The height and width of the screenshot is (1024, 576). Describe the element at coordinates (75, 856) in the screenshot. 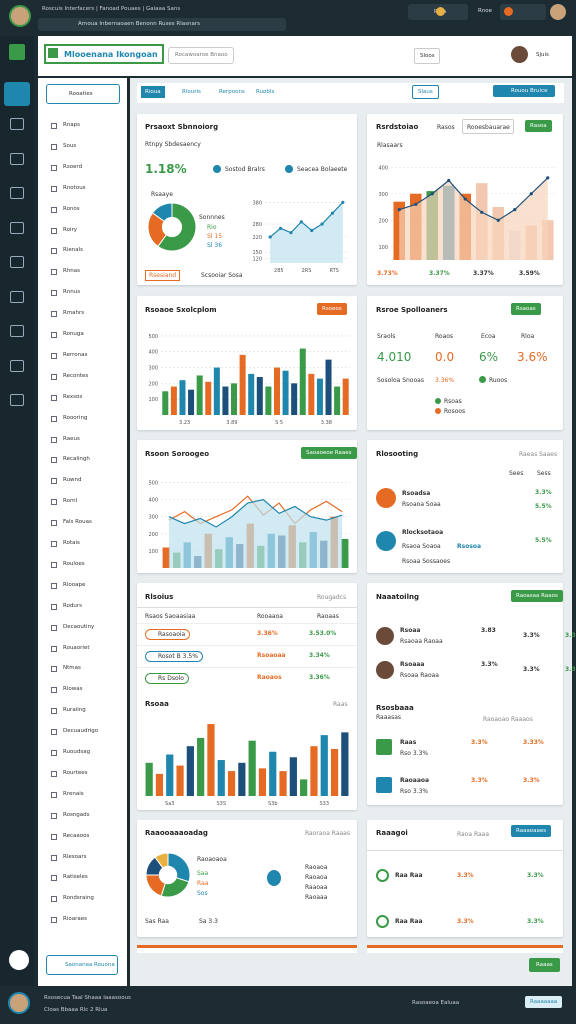

I see `menu-item: Rlesoars` at that location.